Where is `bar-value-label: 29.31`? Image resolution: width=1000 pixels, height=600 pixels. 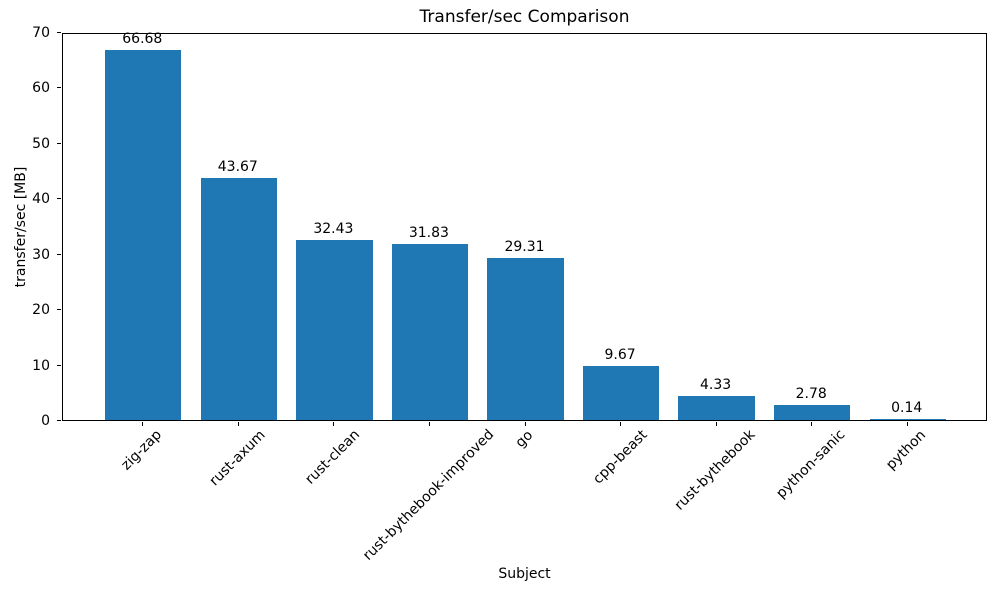
bar-value-label: 29.31 is located at coordinates (524, 247).